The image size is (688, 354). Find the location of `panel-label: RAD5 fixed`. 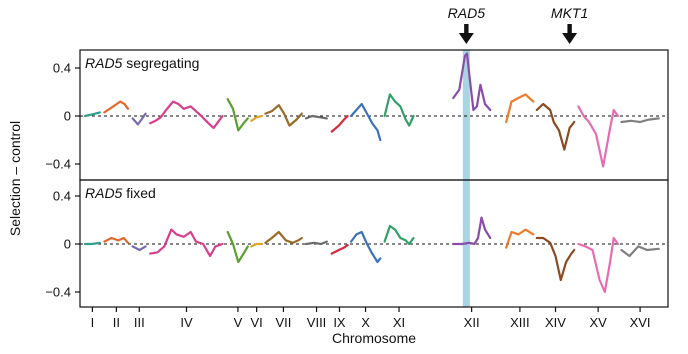

panel-label: RAD5 fixed is located at coordinates (120, 193).